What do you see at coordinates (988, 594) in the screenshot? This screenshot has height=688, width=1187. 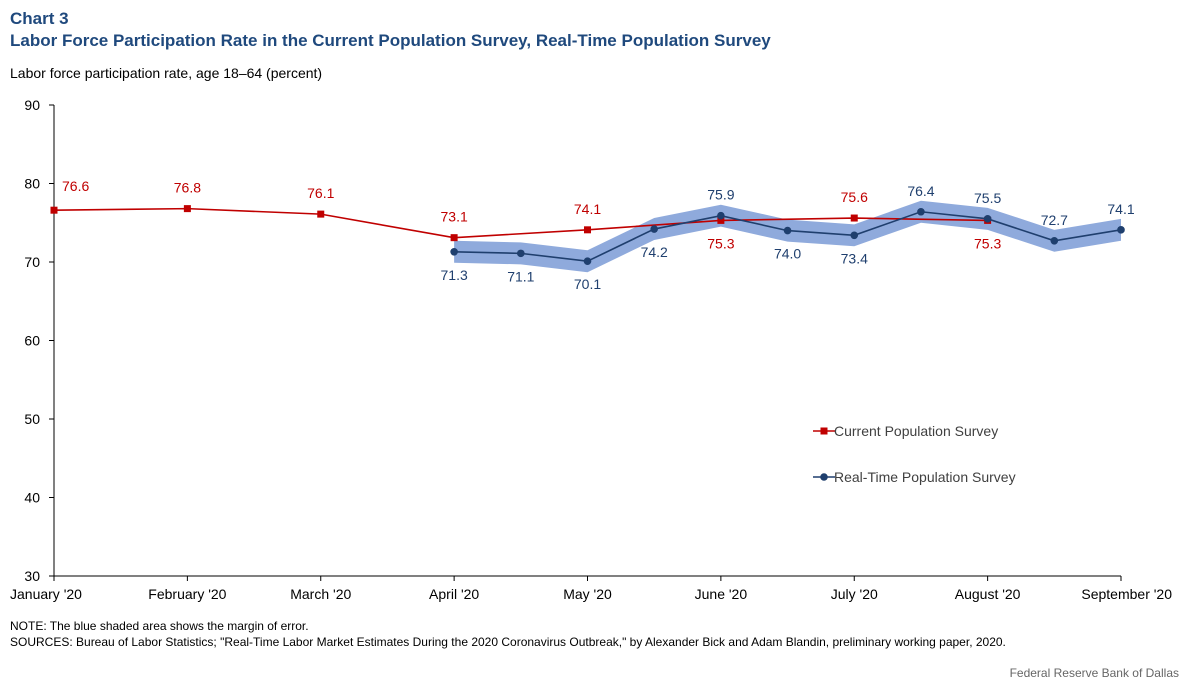 I see `x-tick-label: August '20` at bounding box center [988, 594].